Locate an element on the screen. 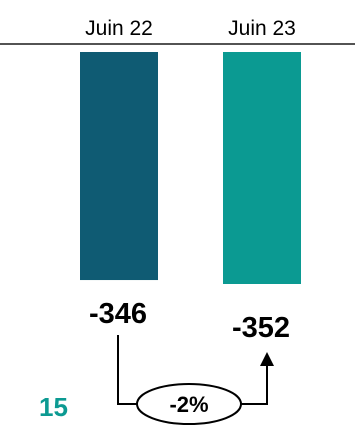 The height and width of the screenshot is (435, 355). category-label-2: Juin 23 is located at coordinates (262, 28).